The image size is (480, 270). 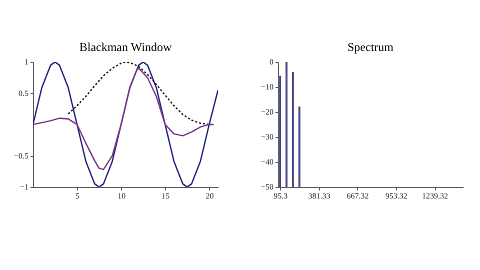 What do you see at coordinates (267, 87) in the screenshot?
I see `y-tick-label: −10` at bounding box center [267, 87].